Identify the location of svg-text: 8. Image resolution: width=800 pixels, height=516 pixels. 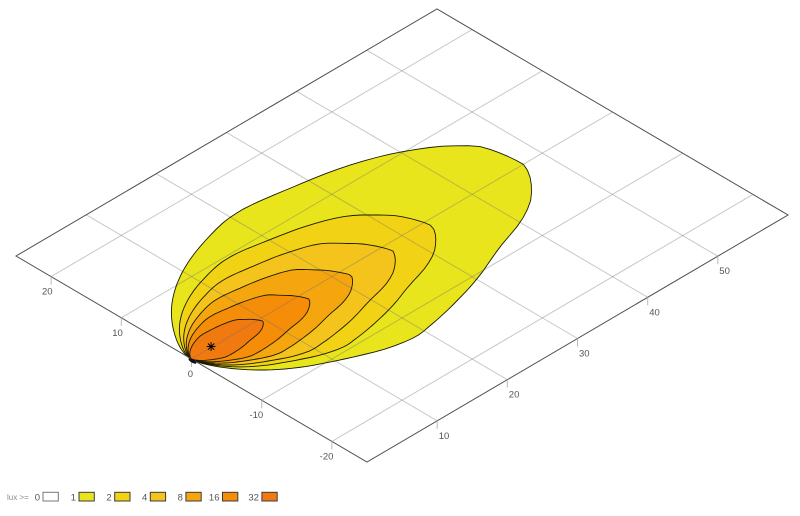
(180, 498).